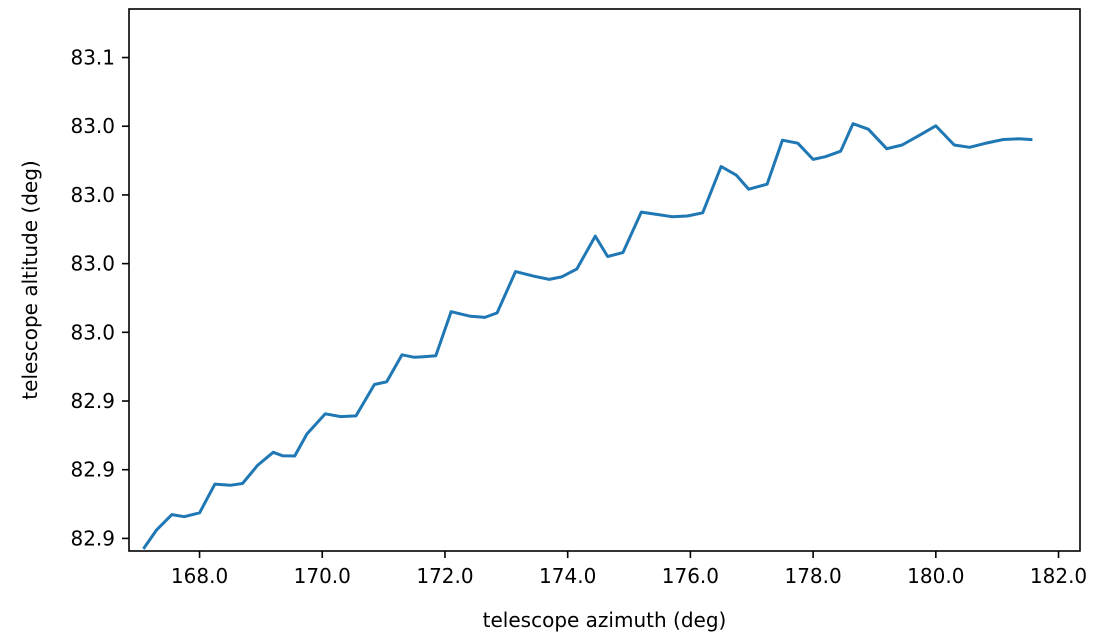 The image size is (1106, 635). I want to click on x-tick-label: 182.0, so click(1058, 576).